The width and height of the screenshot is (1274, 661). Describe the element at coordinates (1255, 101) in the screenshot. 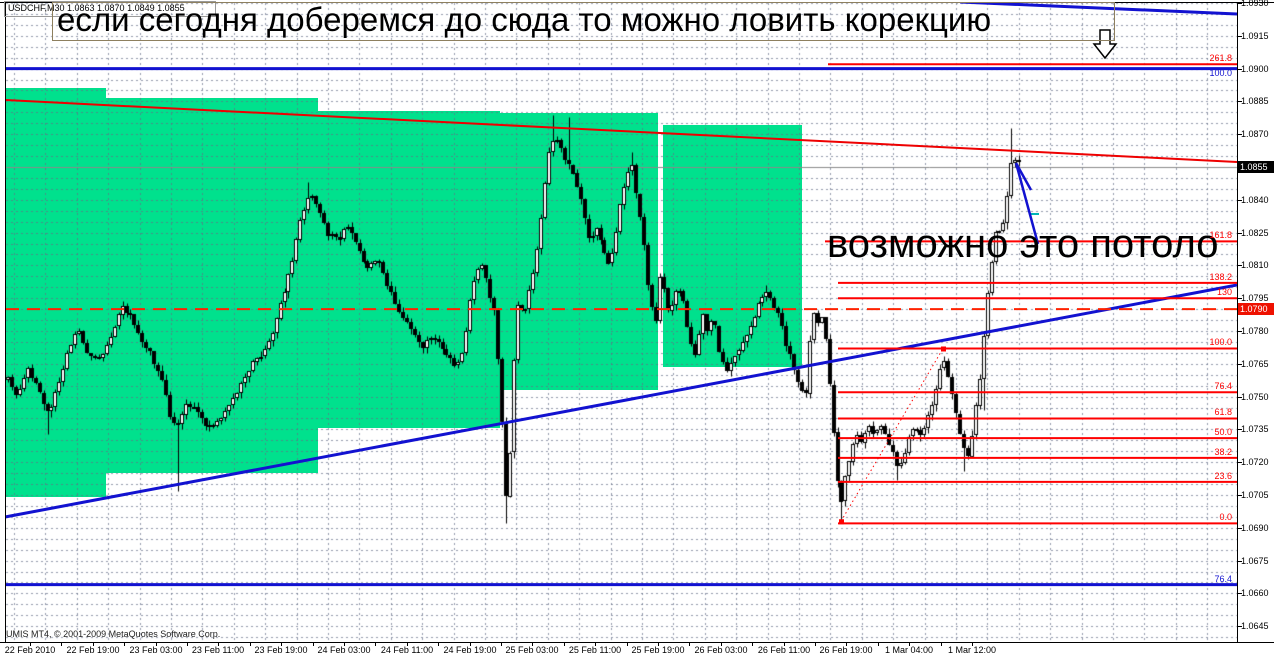

I see `price-label: 1.0885` at that location.